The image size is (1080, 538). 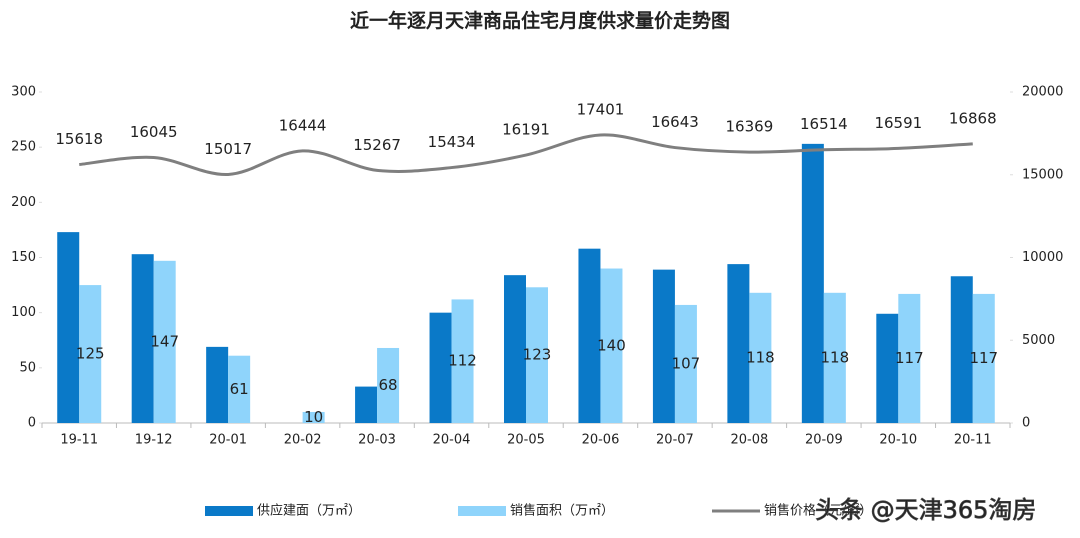 What do you see at coordinates (23, 257) in the screenshot?
I see `y-tick-label: 150` at bounding box center [23, 257].